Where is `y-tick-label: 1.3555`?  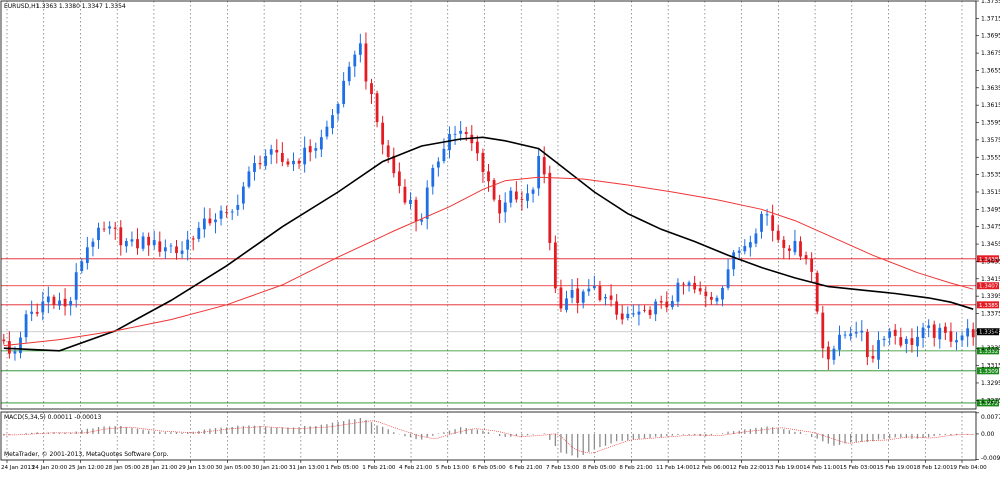 y-tick-label: 1.3555 is located at coordinates (990, 157).